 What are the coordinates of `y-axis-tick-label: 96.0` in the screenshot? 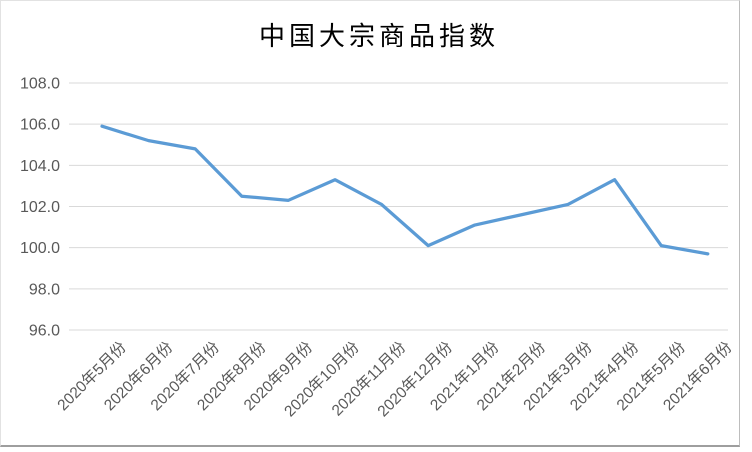 It's located at (44, 331).